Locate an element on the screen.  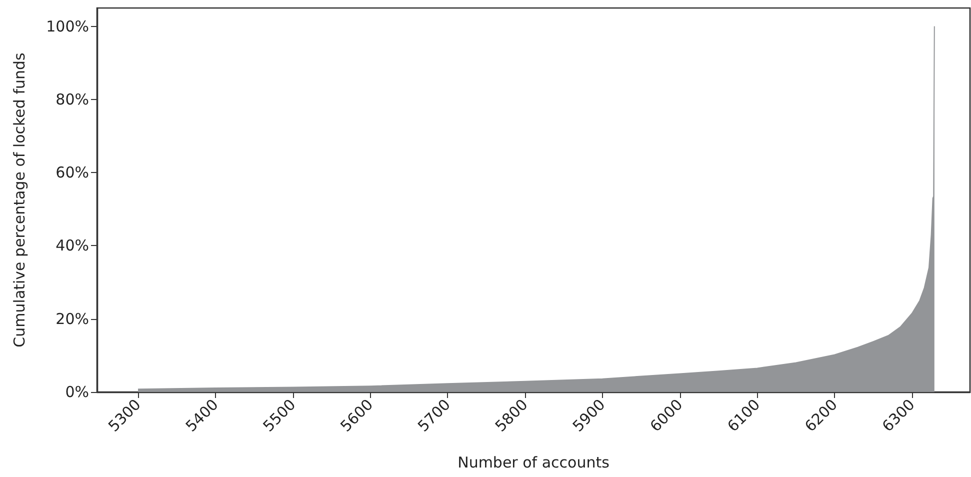
y-tick-label: 20% is located at coordinates (72, 319).